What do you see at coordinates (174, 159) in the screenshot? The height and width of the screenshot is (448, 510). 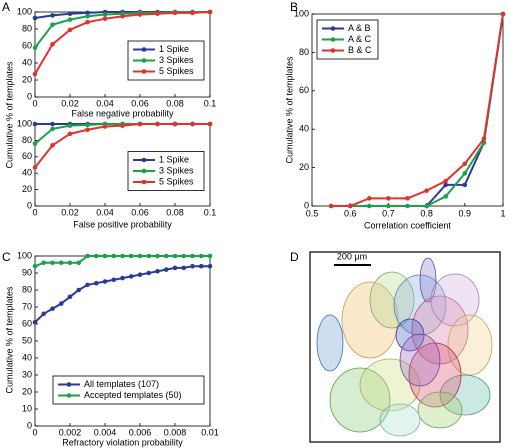 I see `legend-label: 1 Spike` at bounding box center [174, 159].